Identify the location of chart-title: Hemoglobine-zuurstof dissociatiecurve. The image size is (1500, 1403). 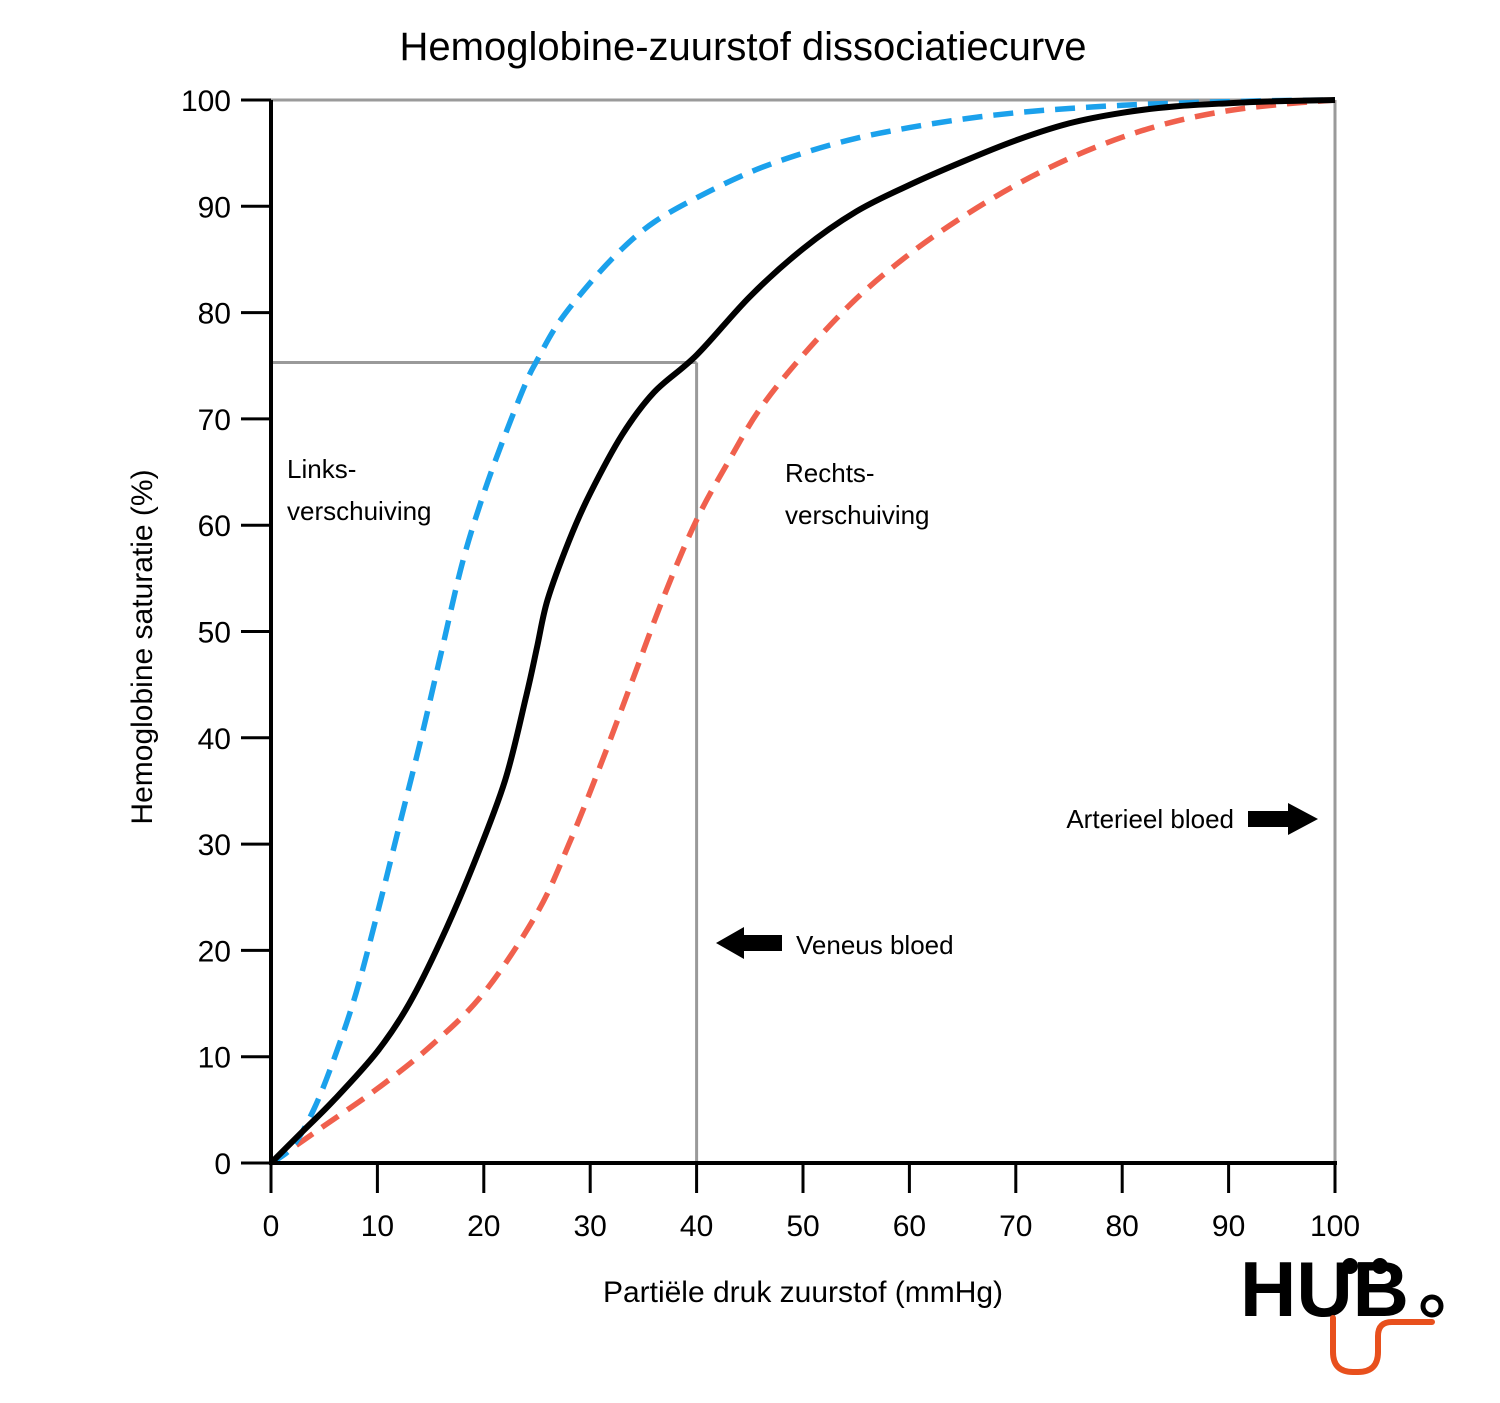
(743, 47).